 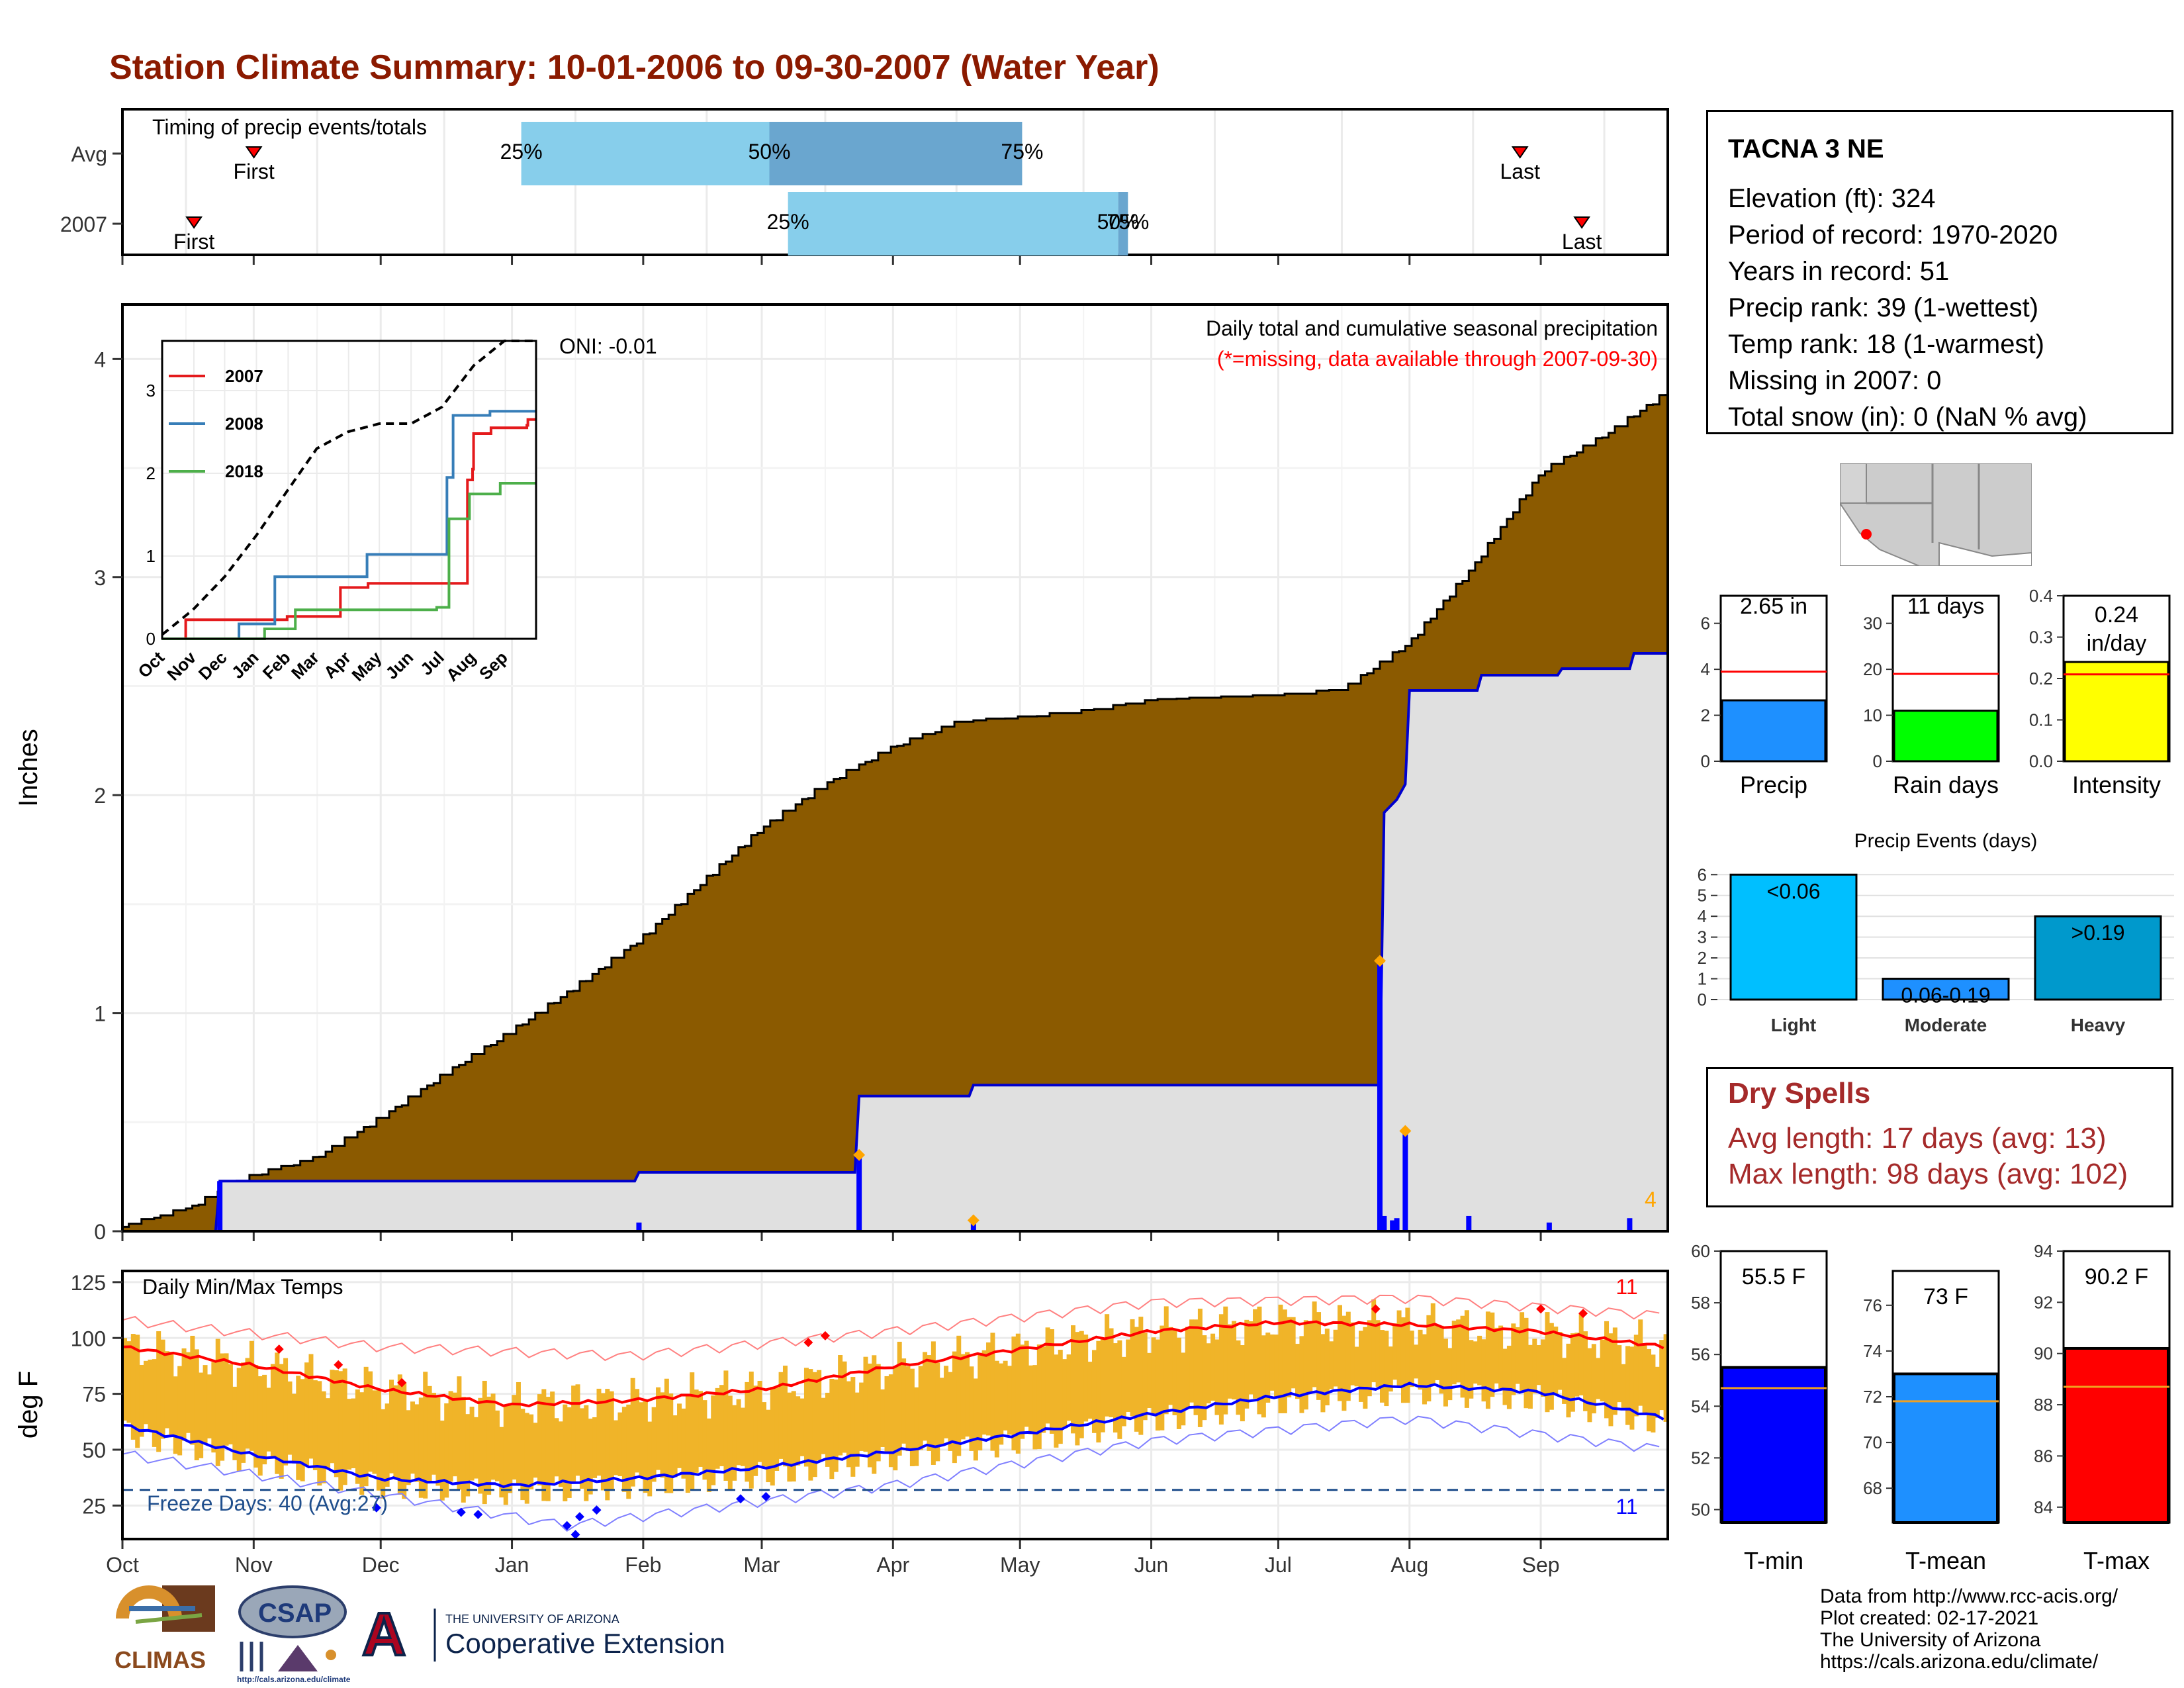 I want to click on temp-bar-tick-label: 60, so click(x=1701, y=1251).